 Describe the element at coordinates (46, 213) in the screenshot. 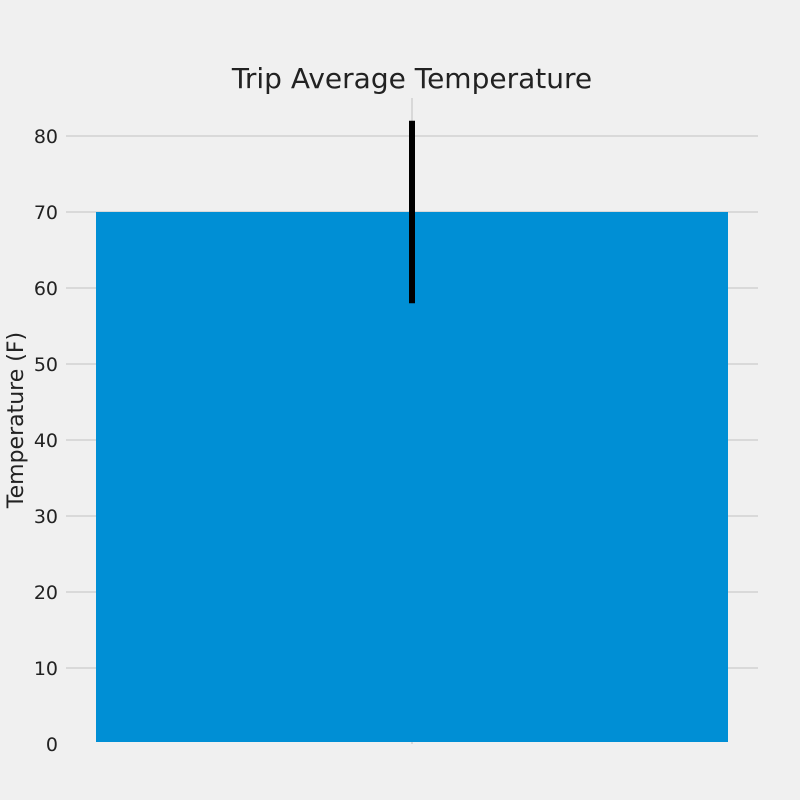

I see `y-tick-label-70: 70` at that location.